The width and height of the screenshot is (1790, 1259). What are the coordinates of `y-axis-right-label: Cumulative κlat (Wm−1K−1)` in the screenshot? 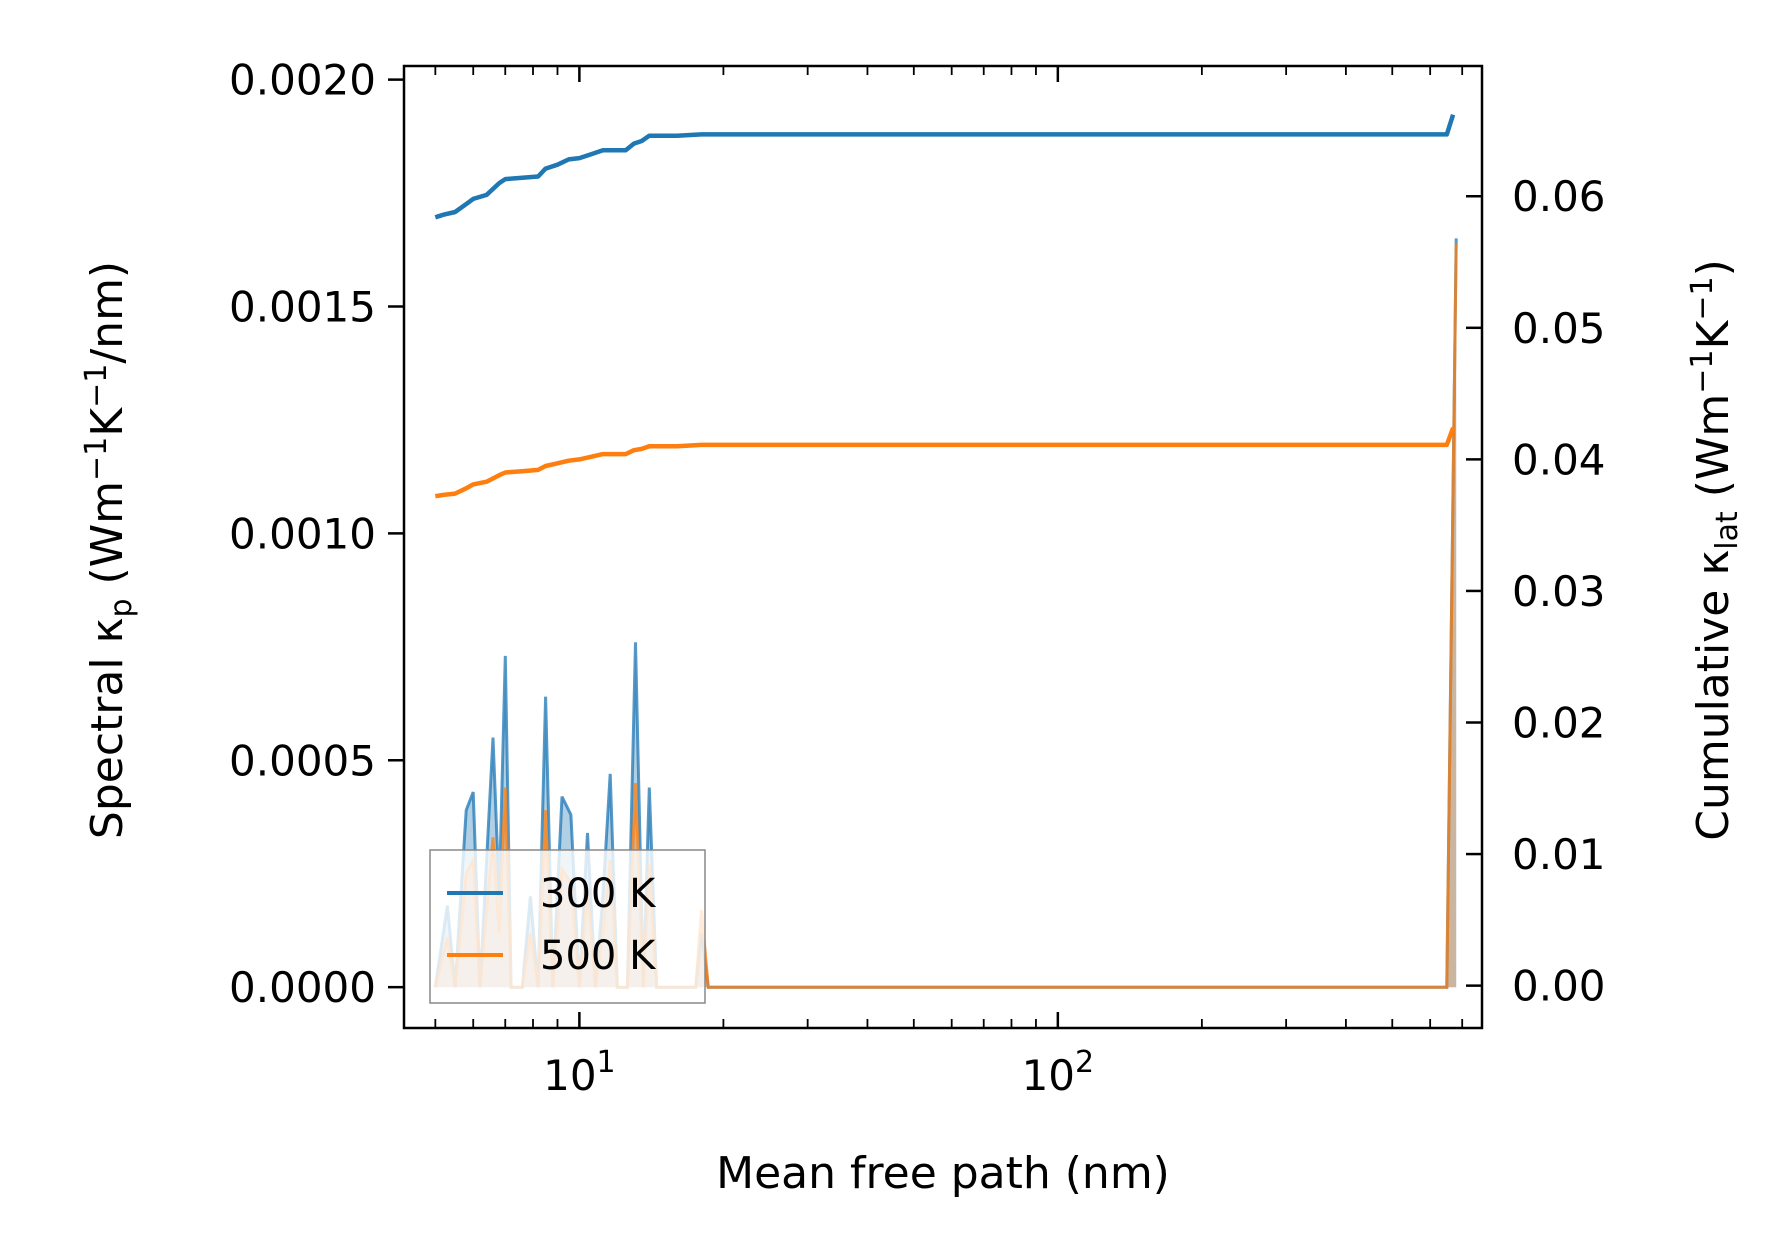 It's located at (1715, 550).